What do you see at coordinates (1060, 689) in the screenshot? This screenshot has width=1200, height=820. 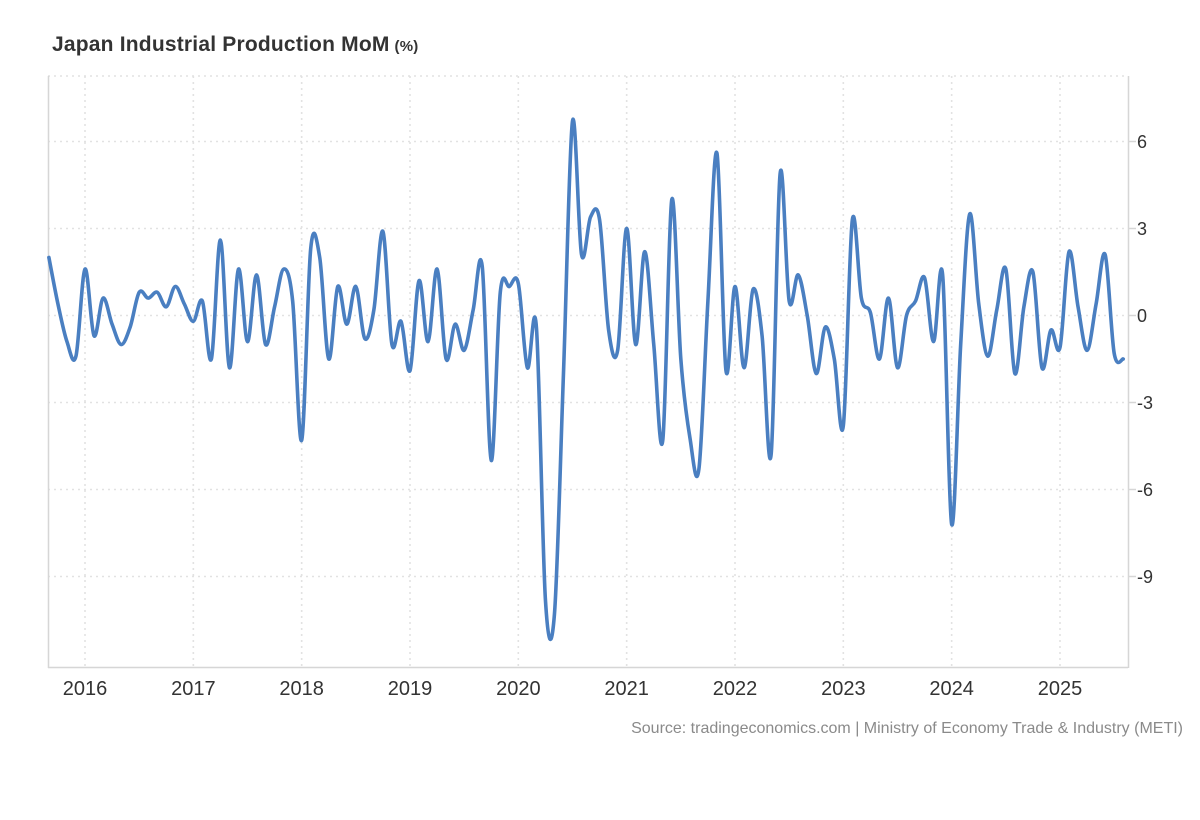 I see `x-axis-label-2025: 2025` at bounding box center [1060, 689].